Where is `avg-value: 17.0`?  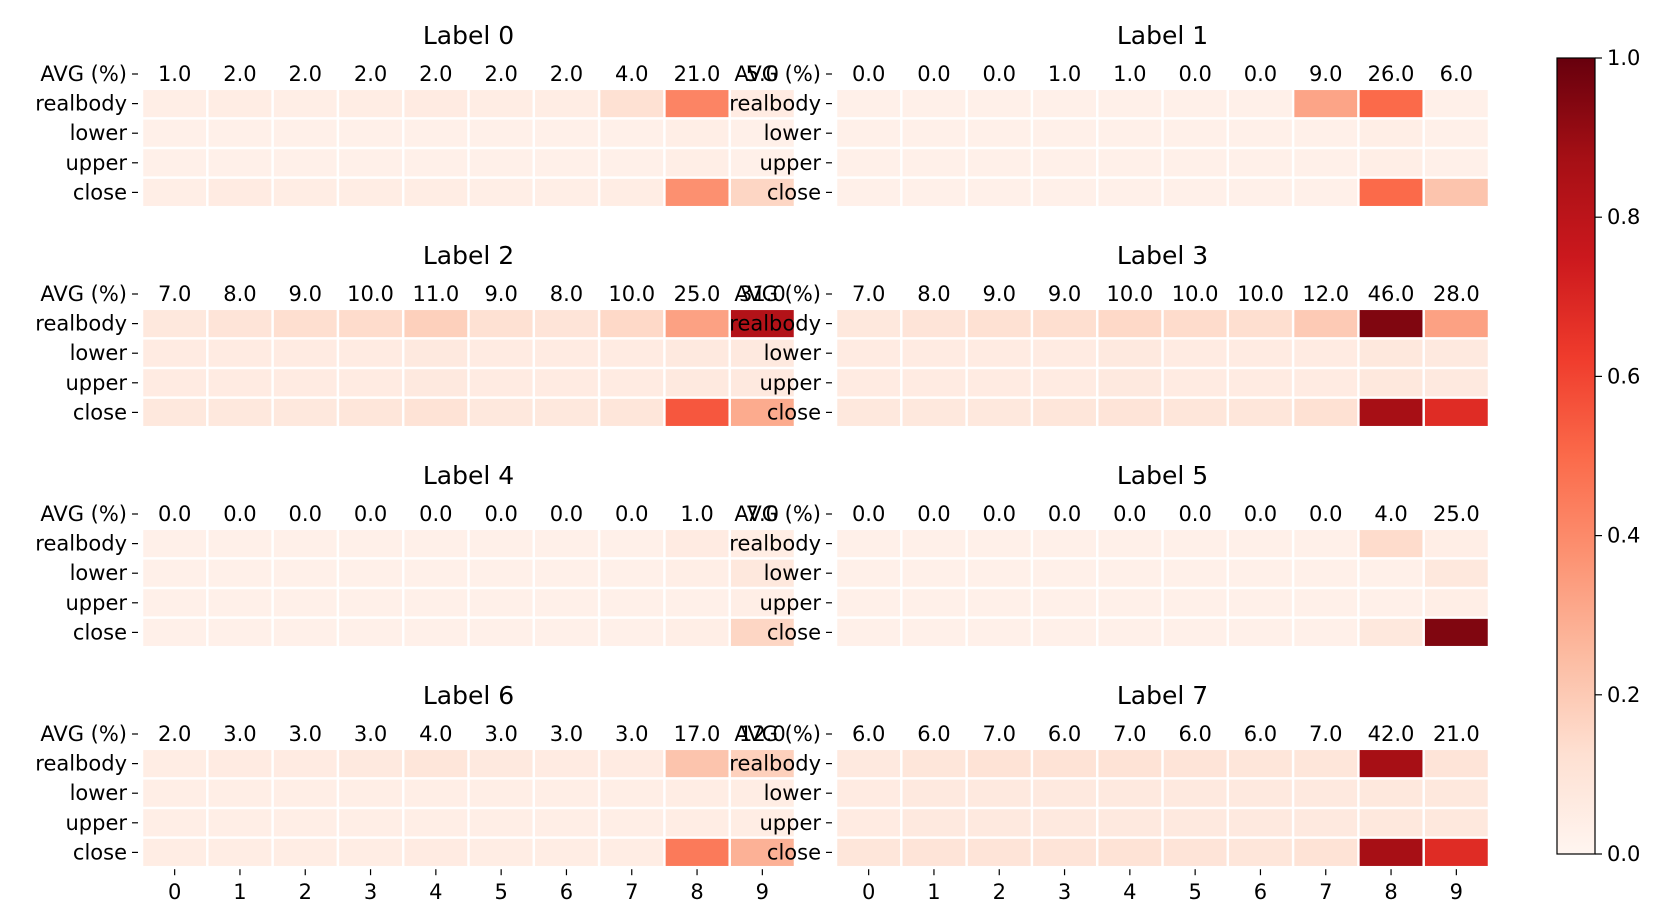
avg-value: 17.0 is located at coordinates (697, 734).